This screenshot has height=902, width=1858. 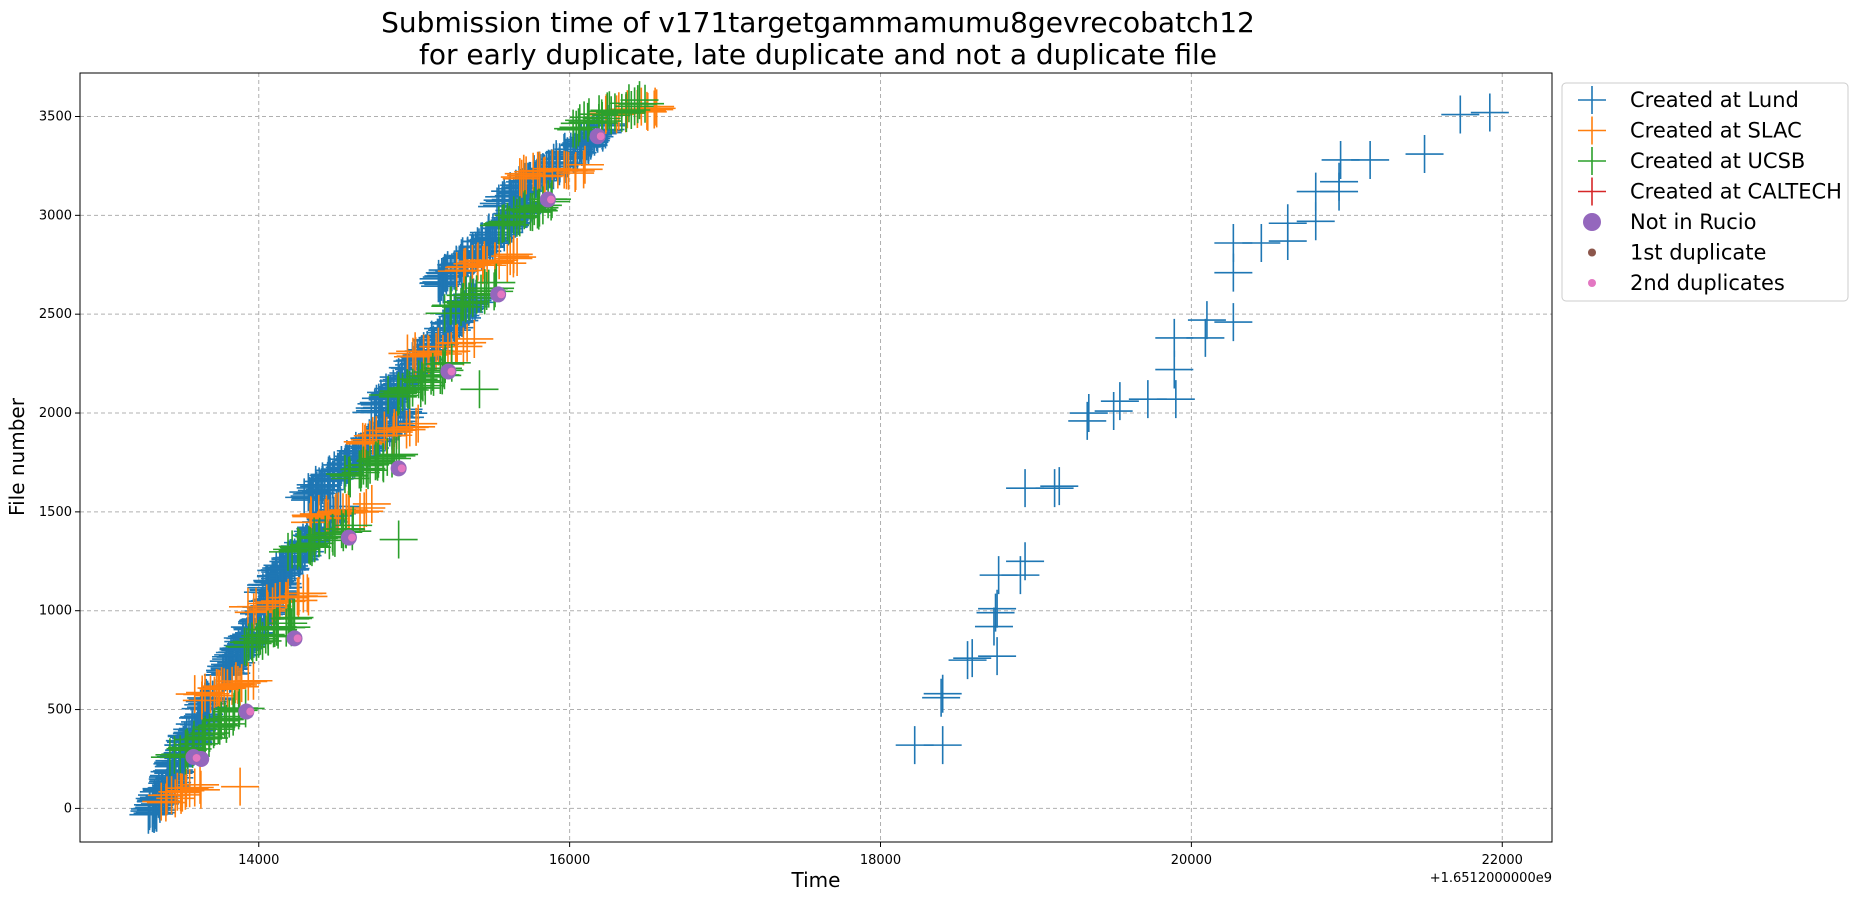 What do you see at coordinates (1698, 253) in the screenshot?
I see `legend-label: 1st duplicate` at bounding box center [1698, 253].